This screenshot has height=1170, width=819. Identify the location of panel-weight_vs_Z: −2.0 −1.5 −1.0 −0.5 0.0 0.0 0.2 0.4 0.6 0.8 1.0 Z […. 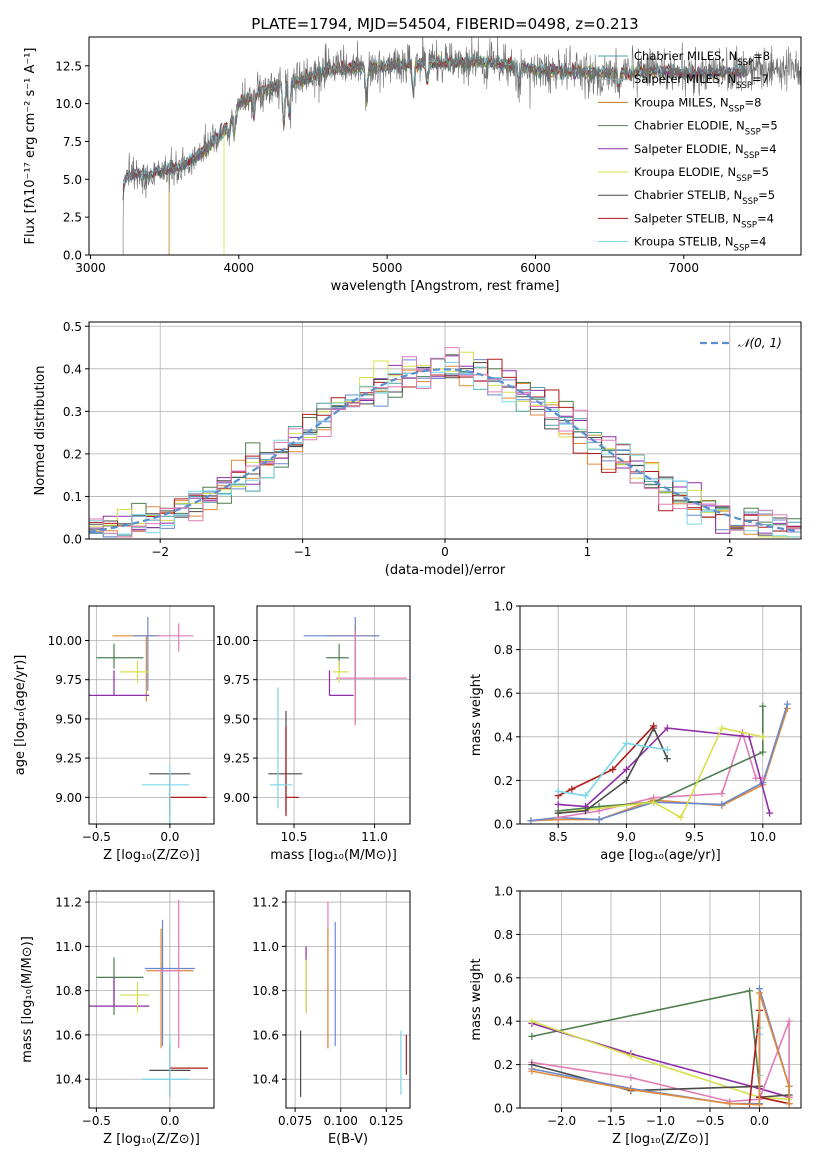
(635, 1016).